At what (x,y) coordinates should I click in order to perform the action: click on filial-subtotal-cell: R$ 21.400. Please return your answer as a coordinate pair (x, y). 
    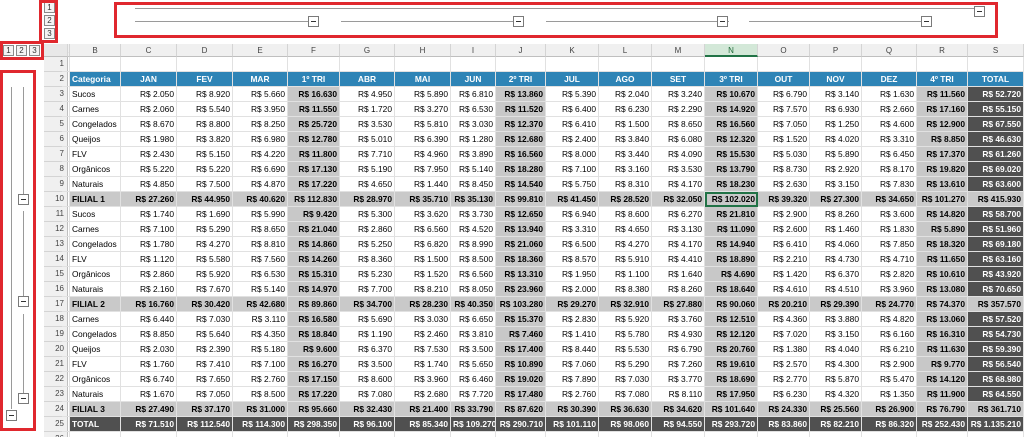
    Looking at the image, I should click on (423, 409).